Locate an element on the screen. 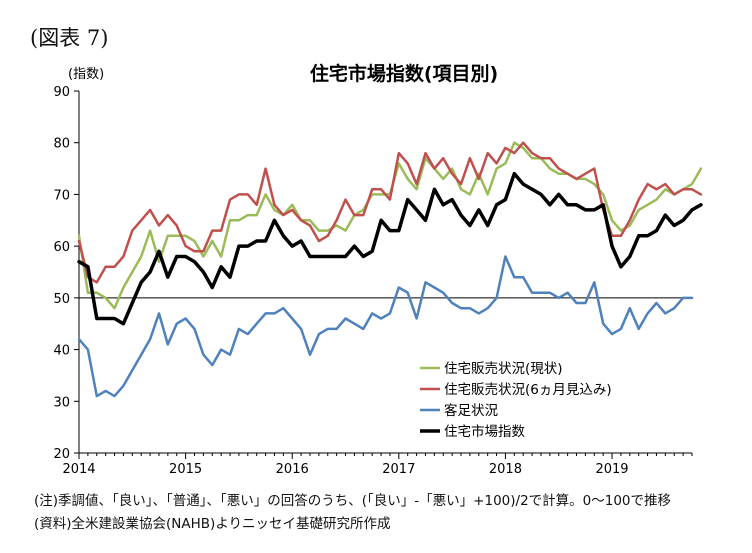  legend-label-2: 住宅販売状況(6ヵ月見込み) is located at coordinates (528, 390).